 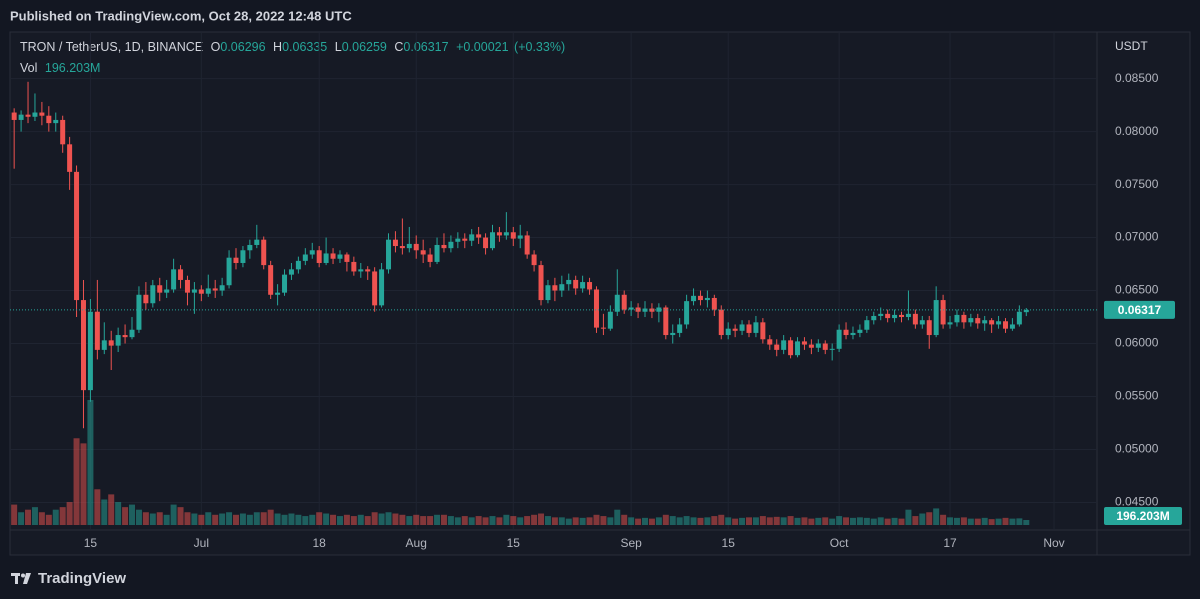 What do you see at coordinates (364, 47) in the screenshot?
I see `l-value: 0.06259` at bounding box center [364, 47].